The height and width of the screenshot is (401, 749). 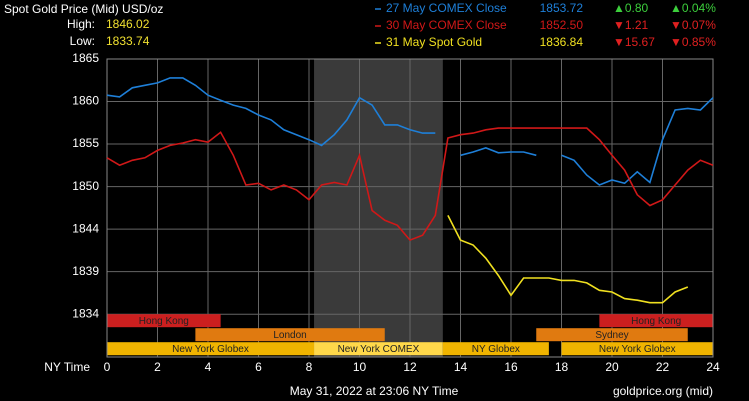 I want to click on session-label: NY Globex, so click(x=496, y=349).